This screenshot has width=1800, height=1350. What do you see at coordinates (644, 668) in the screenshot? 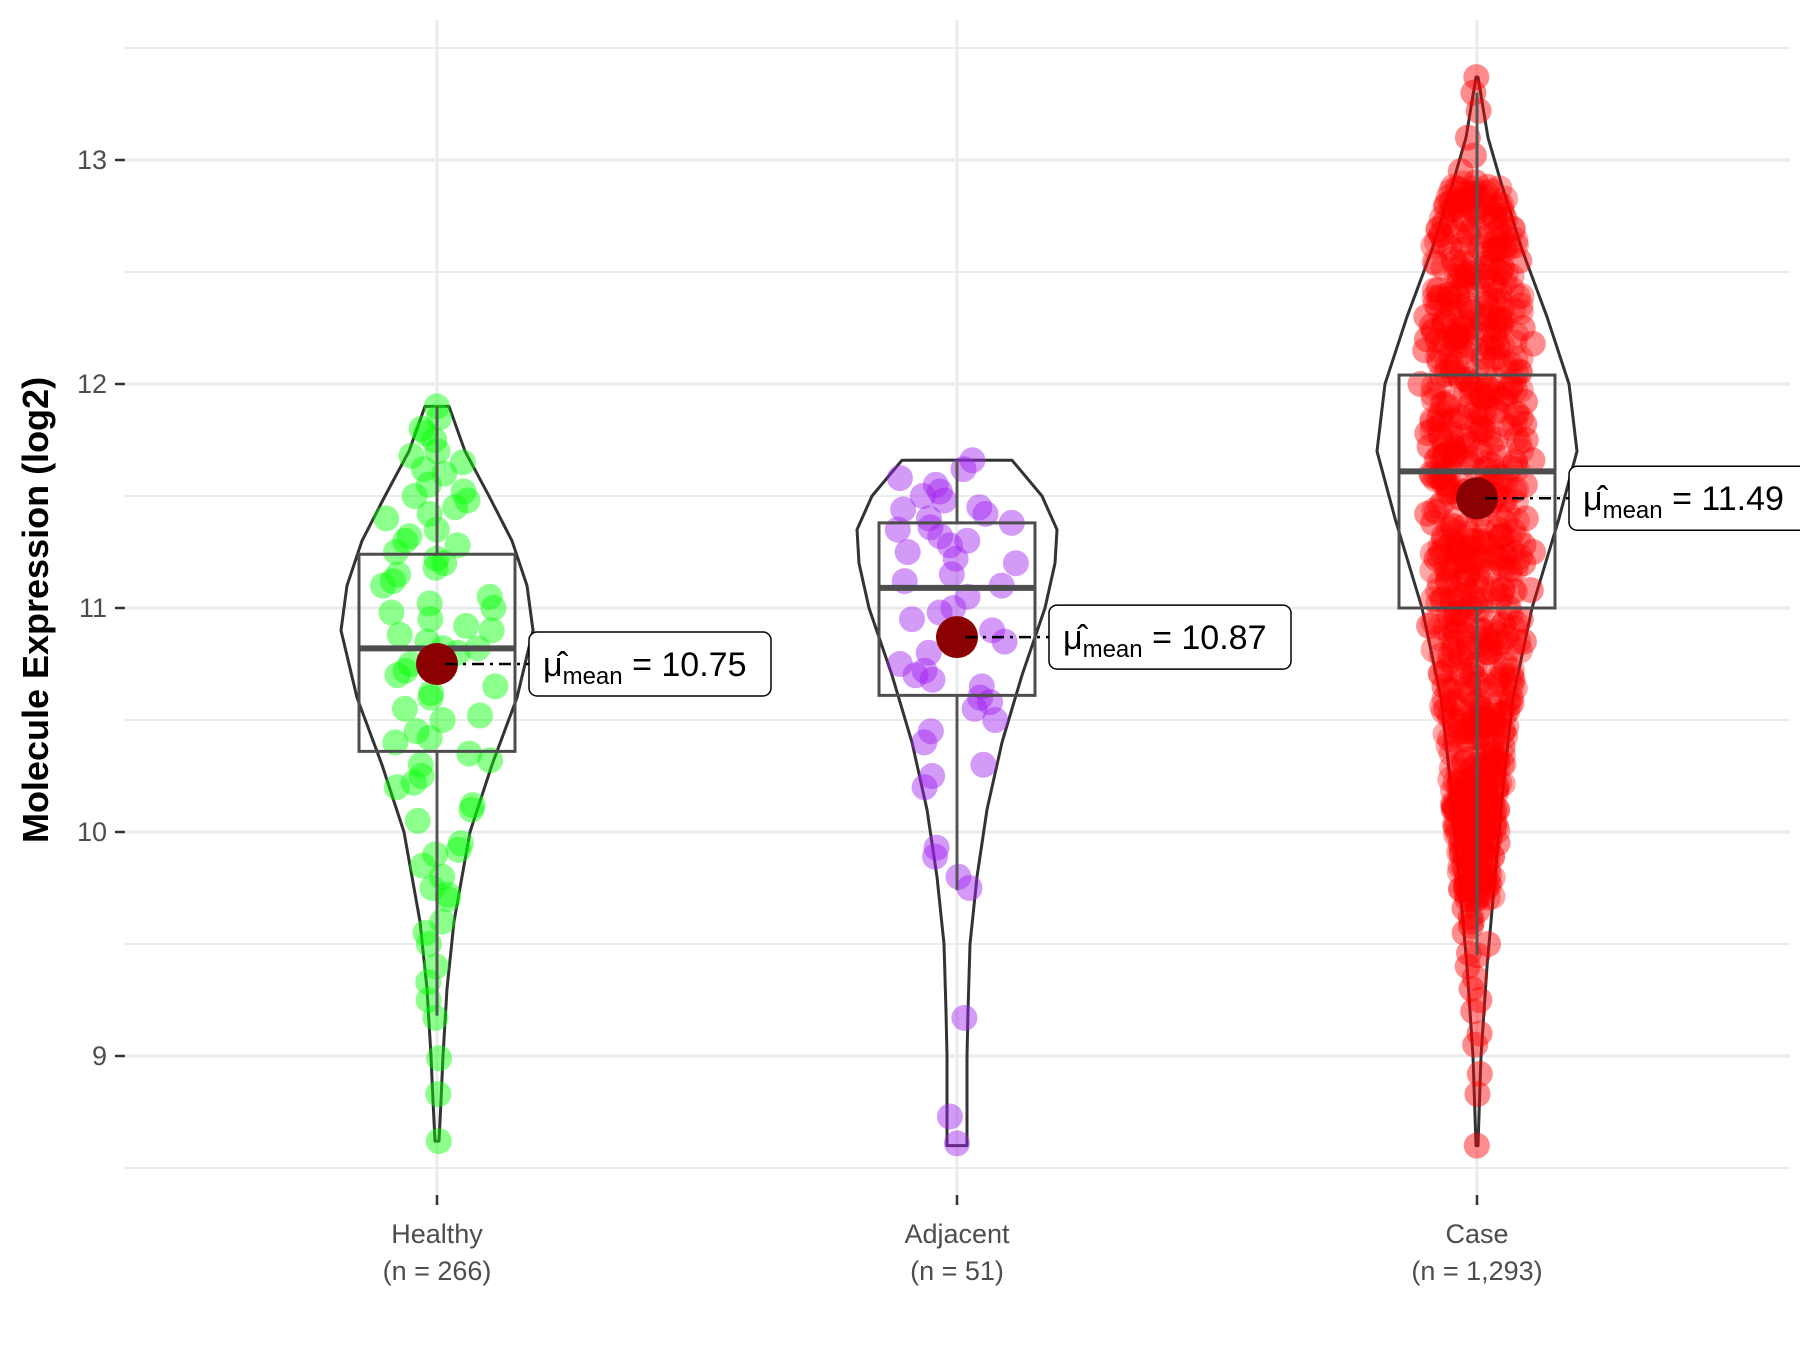
I see `mean-label-text: μ̂mean = 10.75` at bounding box center [644, 668].